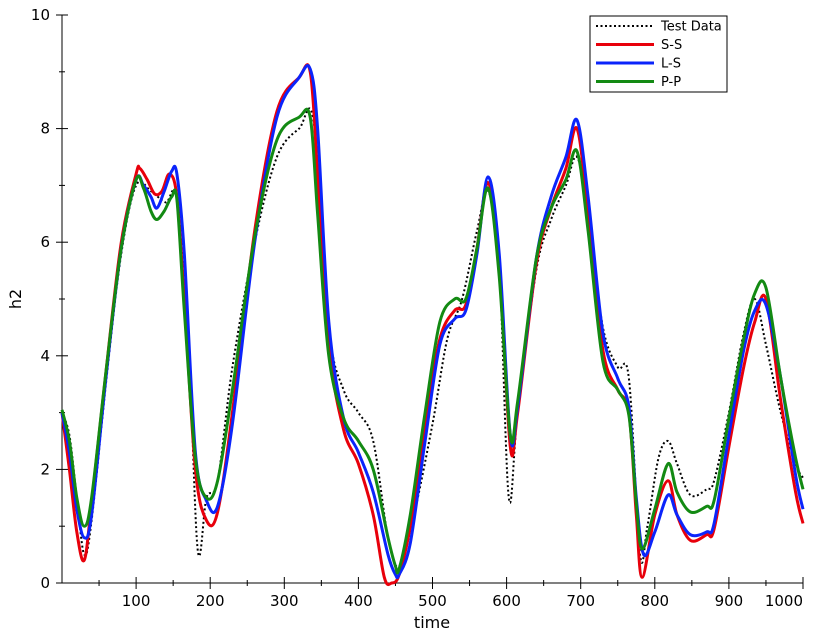  I want to click on x-tick-label: 700, so click(580, 601).